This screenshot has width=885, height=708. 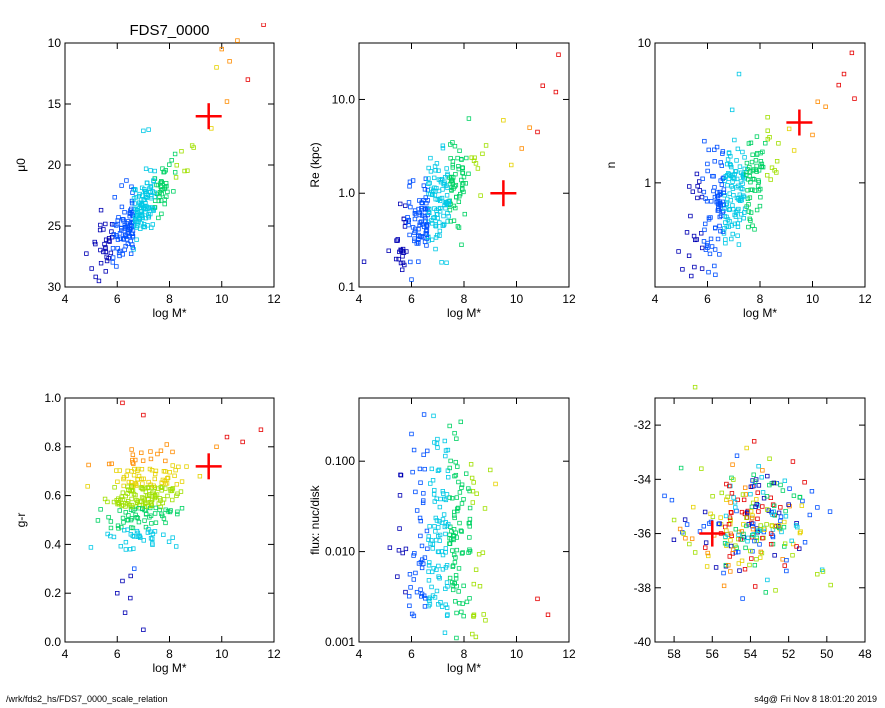 I want to click on scatter-points, so click(x=461, y=167).